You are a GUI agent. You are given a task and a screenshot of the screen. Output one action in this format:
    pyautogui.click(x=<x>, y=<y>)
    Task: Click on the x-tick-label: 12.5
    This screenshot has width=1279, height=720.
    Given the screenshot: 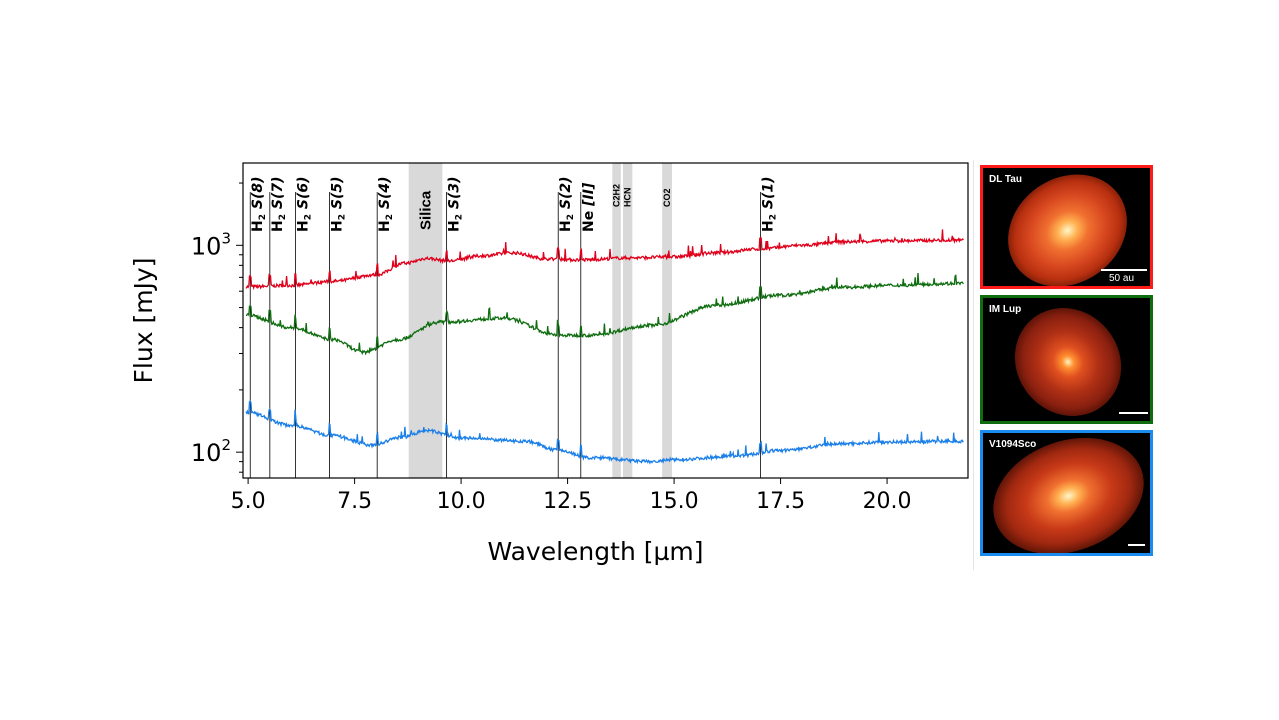 What is the action you would take?
    pyautogui.click(x=567, y=501)
    